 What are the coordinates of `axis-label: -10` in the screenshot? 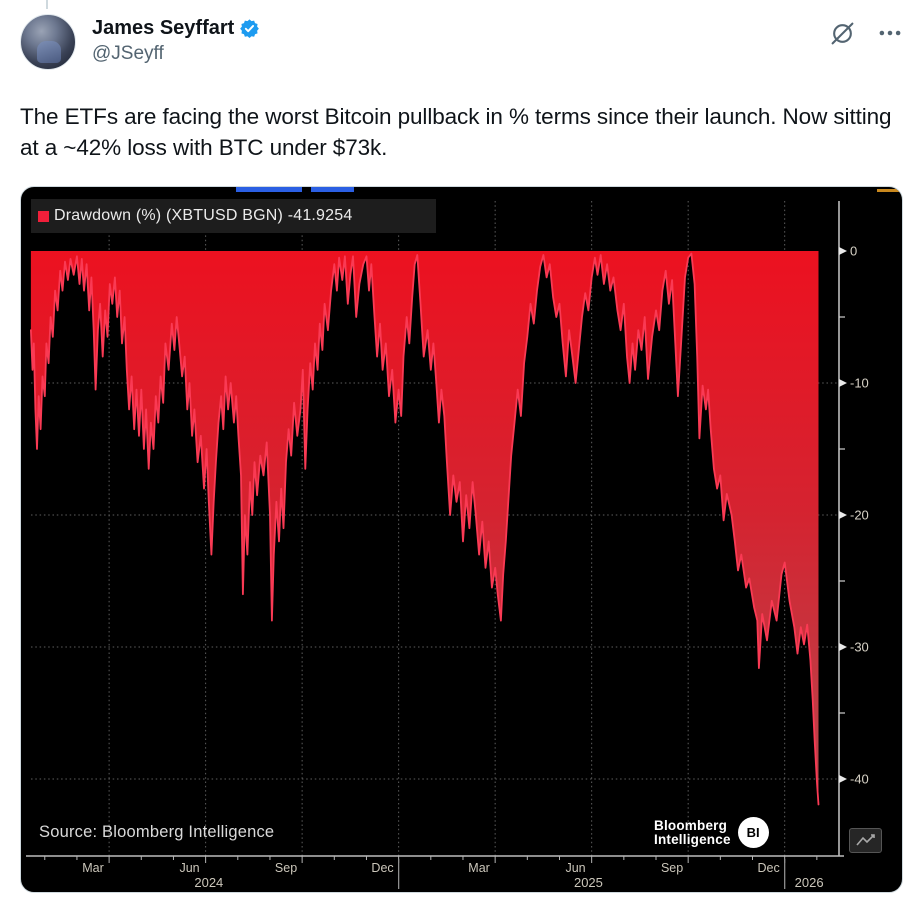 It's located at (859, 383).